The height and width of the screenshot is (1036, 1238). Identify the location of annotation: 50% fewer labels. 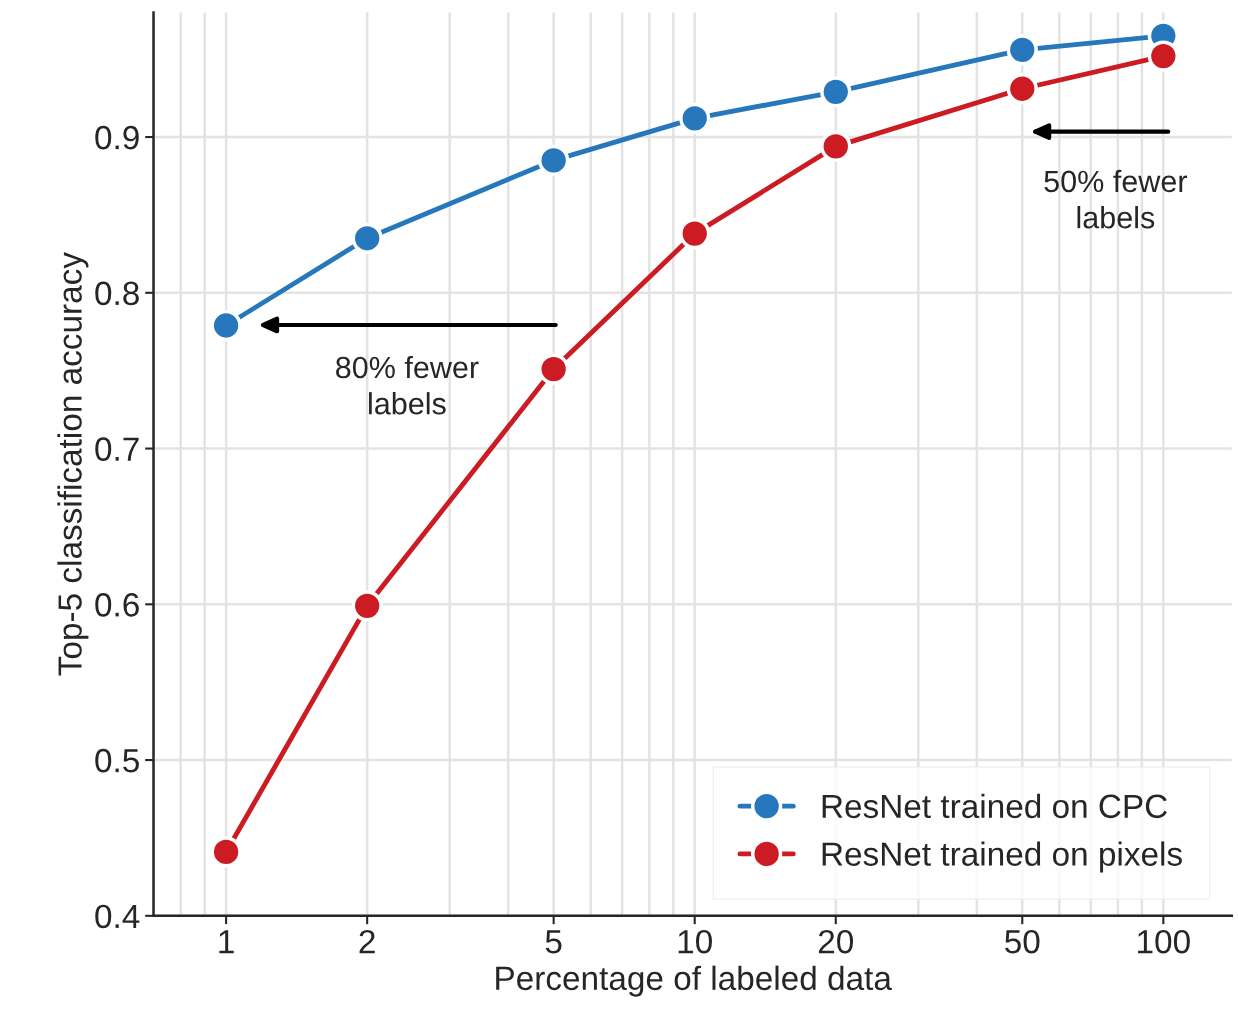
(1116, 199).